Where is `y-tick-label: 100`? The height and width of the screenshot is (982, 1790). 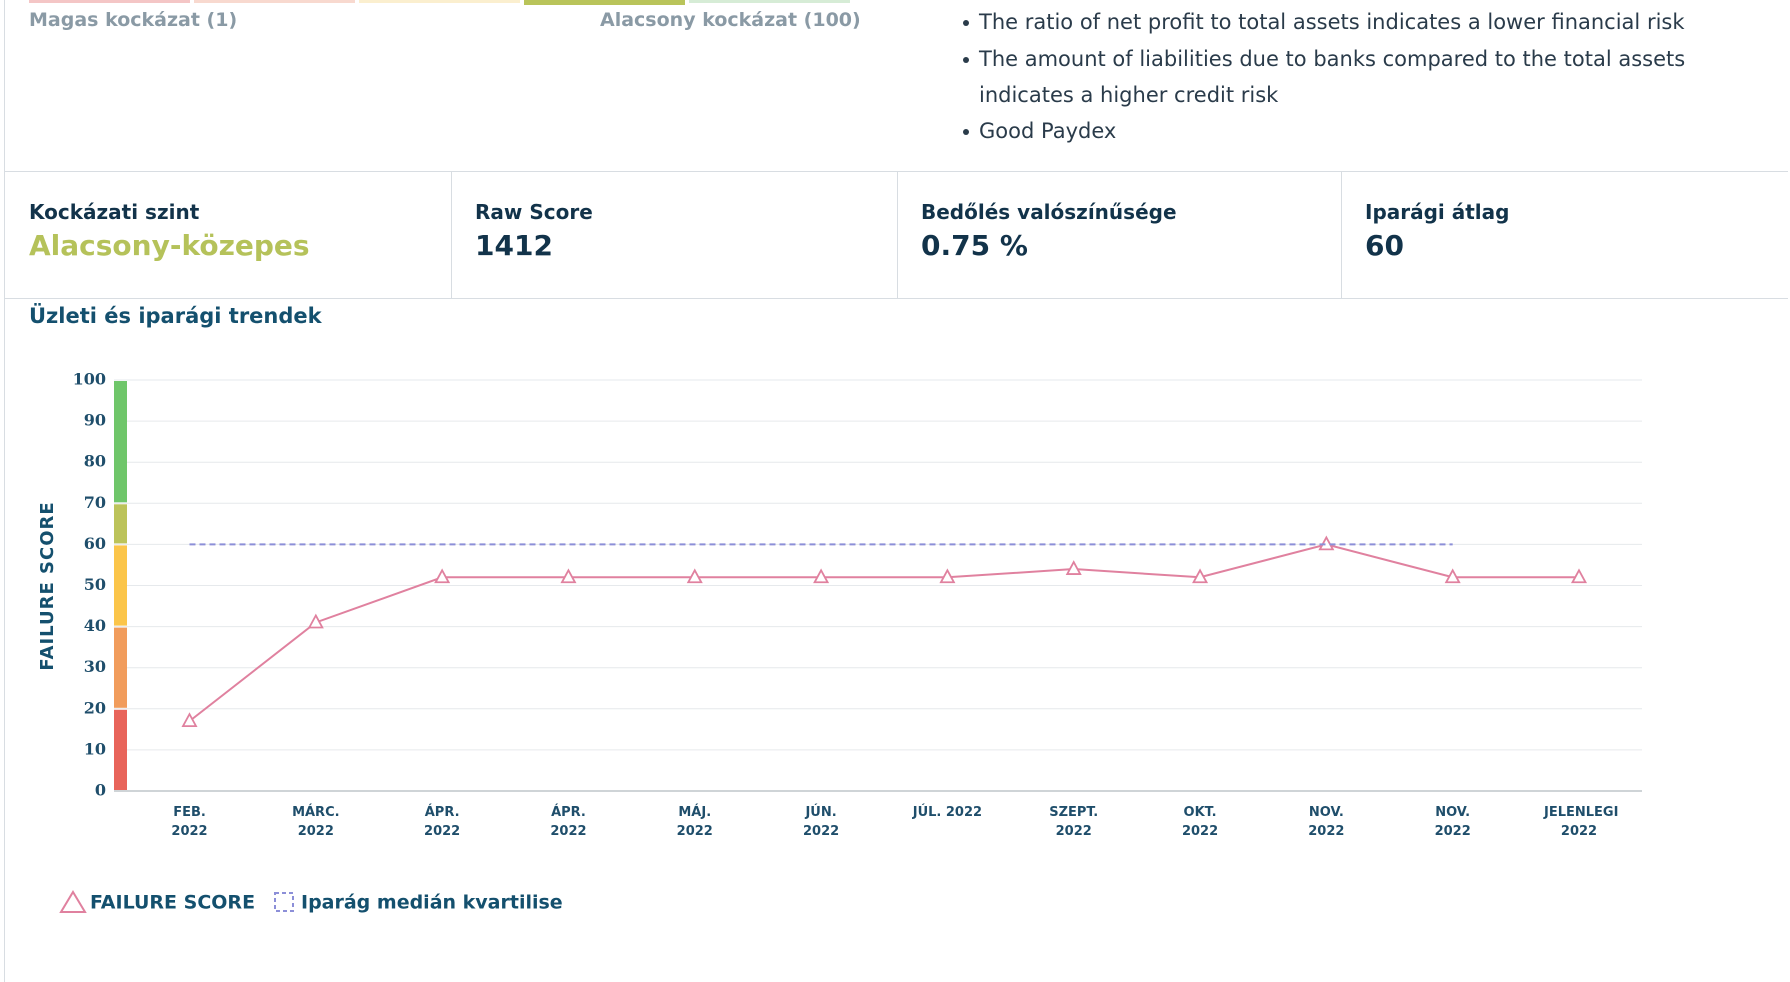 y-tick-label: 100 is located at coordinates (89, 379).